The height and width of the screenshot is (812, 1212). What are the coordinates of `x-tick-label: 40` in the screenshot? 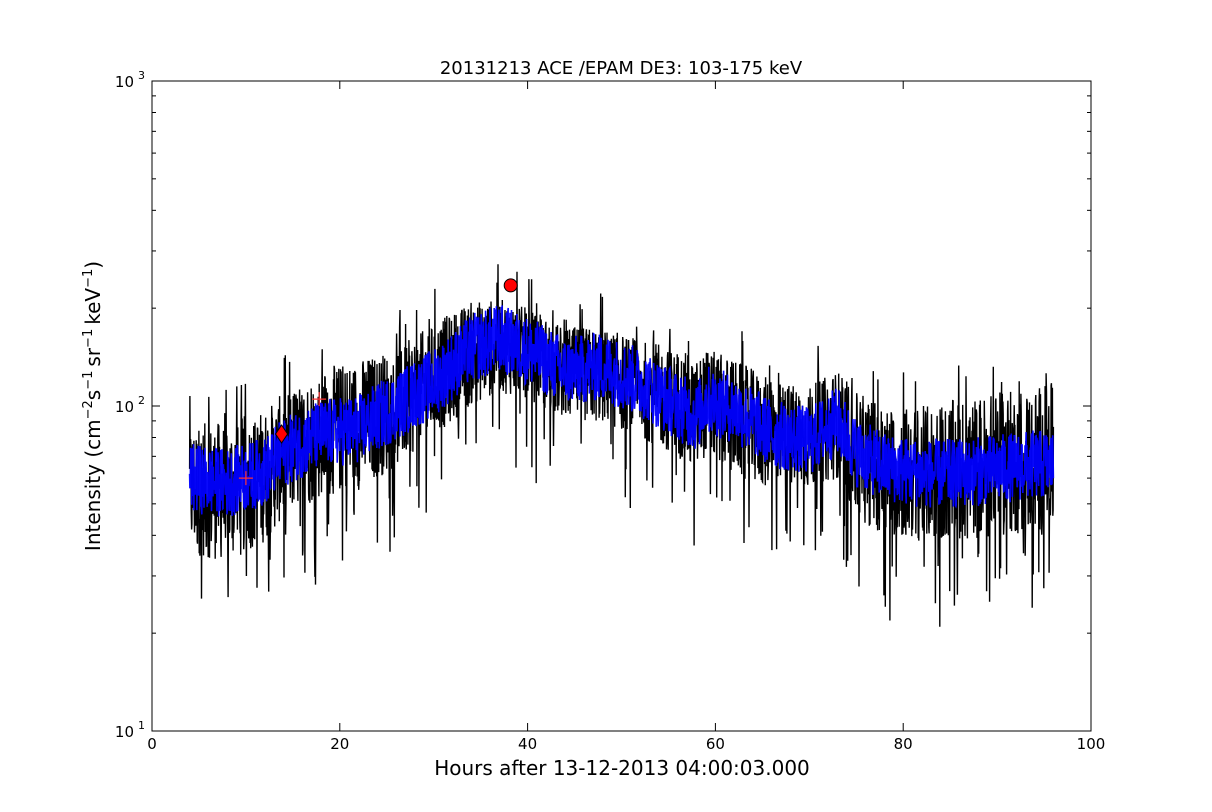 It's located at (527, 744).